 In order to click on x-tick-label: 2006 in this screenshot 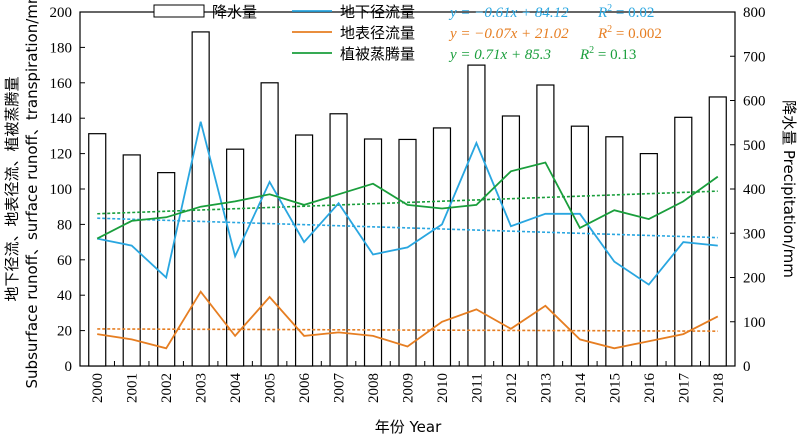, I will do `click(305, 388)`.